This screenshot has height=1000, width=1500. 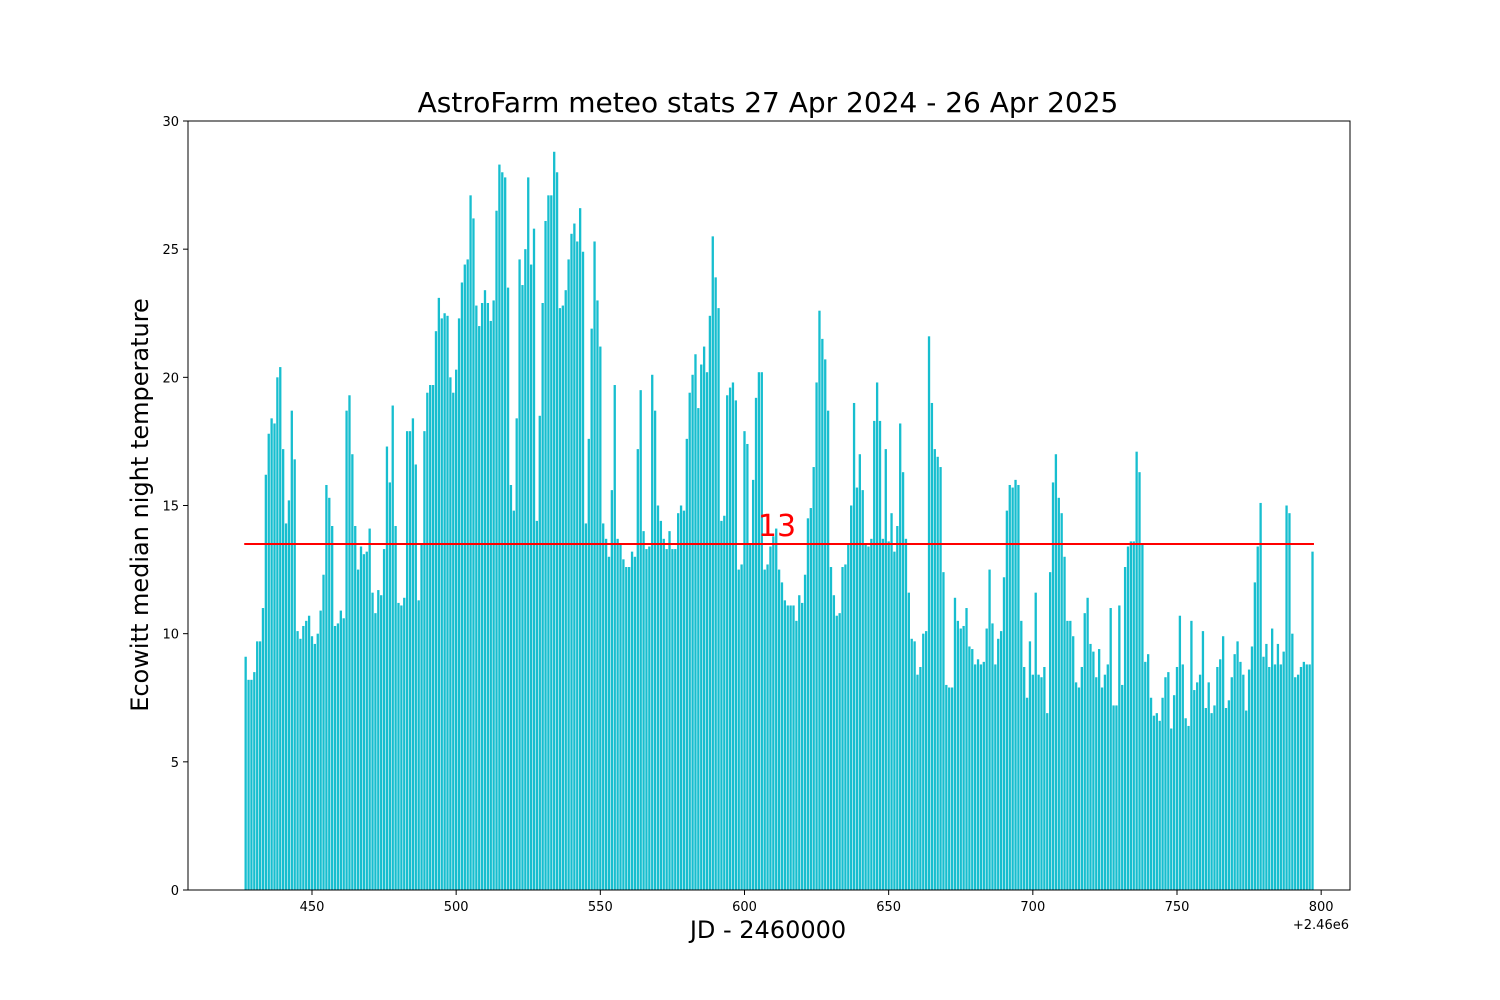 I want to click on x-axis-label: JD - 2460000, so click(x=767, y=930).